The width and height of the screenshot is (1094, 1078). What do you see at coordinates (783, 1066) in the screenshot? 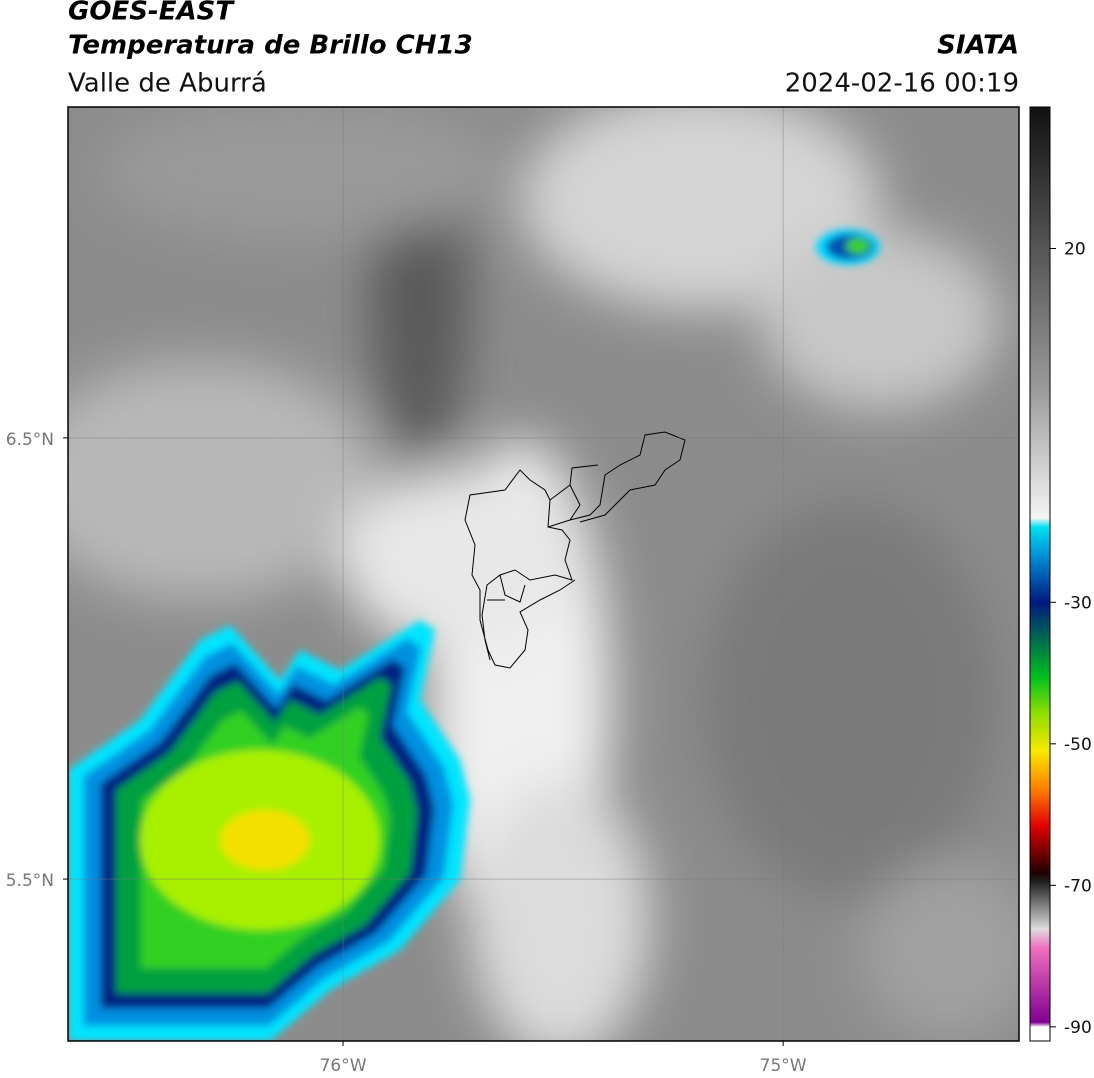
I see `x-tick-label: 75°W` at bounding box center [783, 1066].